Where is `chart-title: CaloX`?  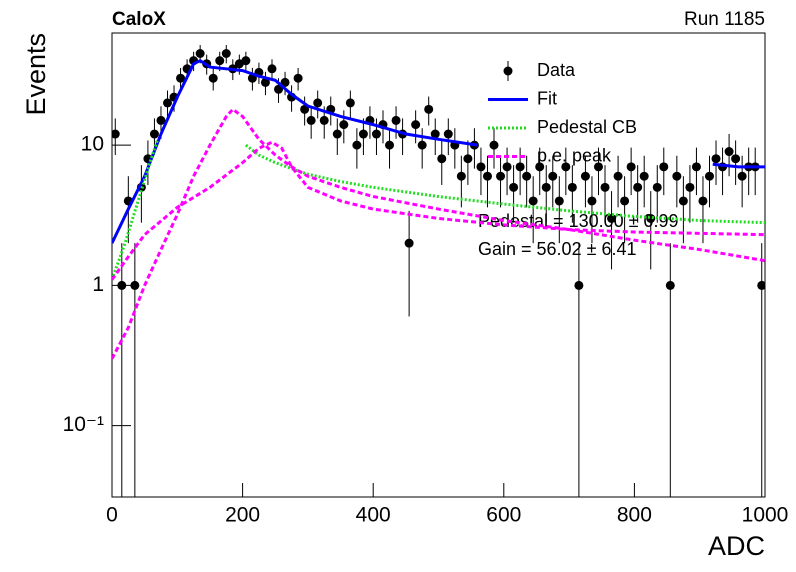
chart-title: CaloX is located at coordinates (139, 19).